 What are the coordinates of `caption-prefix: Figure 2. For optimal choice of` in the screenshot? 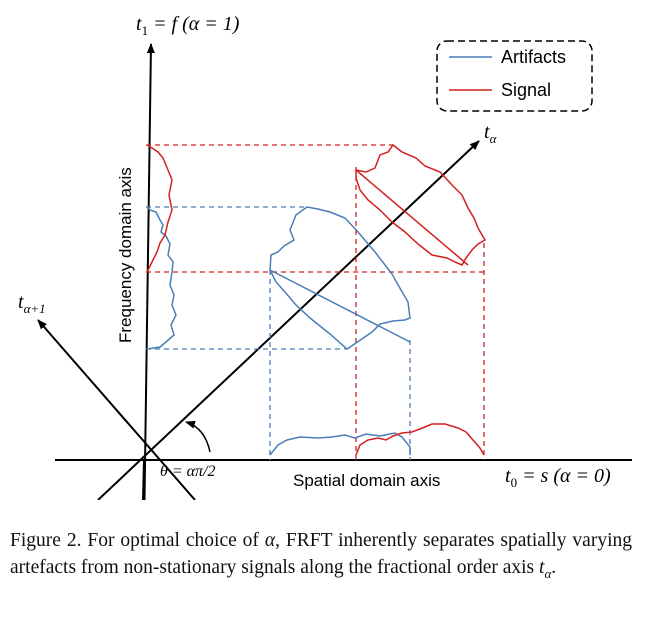 It's located at (137, 540).